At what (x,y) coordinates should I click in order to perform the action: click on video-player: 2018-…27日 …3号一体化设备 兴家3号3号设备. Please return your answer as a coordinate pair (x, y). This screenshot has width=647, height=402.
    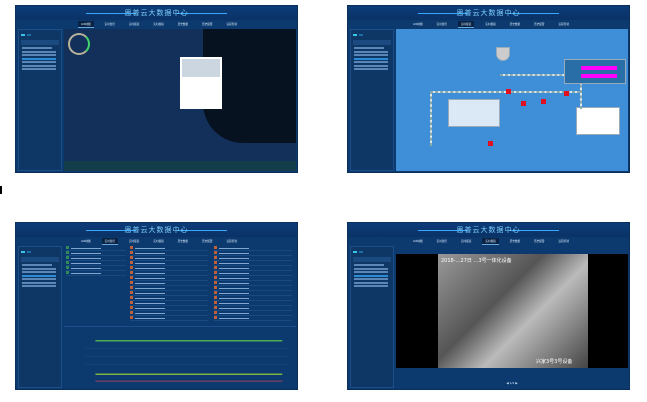
    Looking at the image, I should click on (512, 311).